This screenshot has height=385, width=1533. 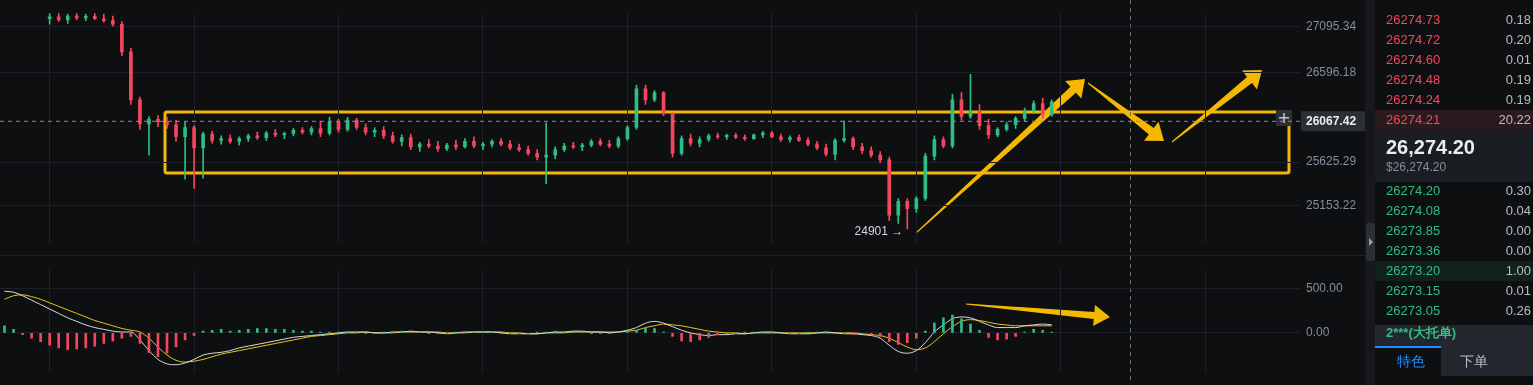 What do you see at coordinates (1413, 231) in the screenshot?
I see `text: 26273.85` at bounding box center [1413, 231].